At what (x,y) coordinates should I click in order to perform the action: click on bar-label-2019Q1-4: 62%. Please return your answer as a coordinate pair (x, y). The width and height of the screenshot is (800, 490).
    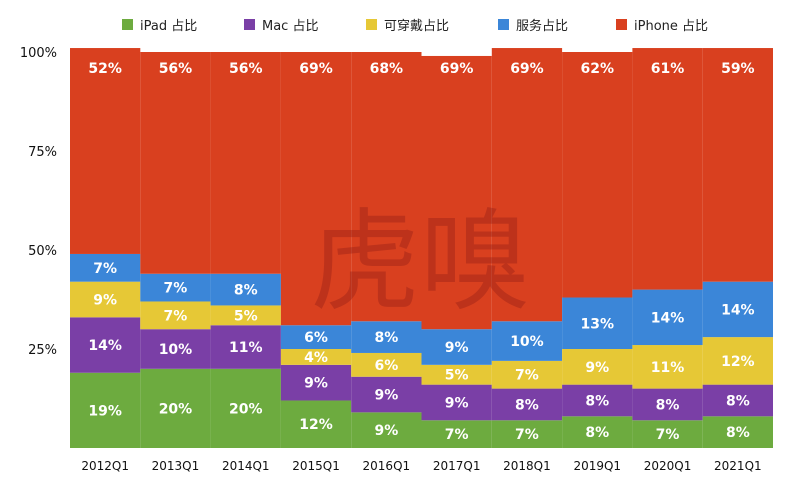
    Looking at the image, I should click on (597, 69).